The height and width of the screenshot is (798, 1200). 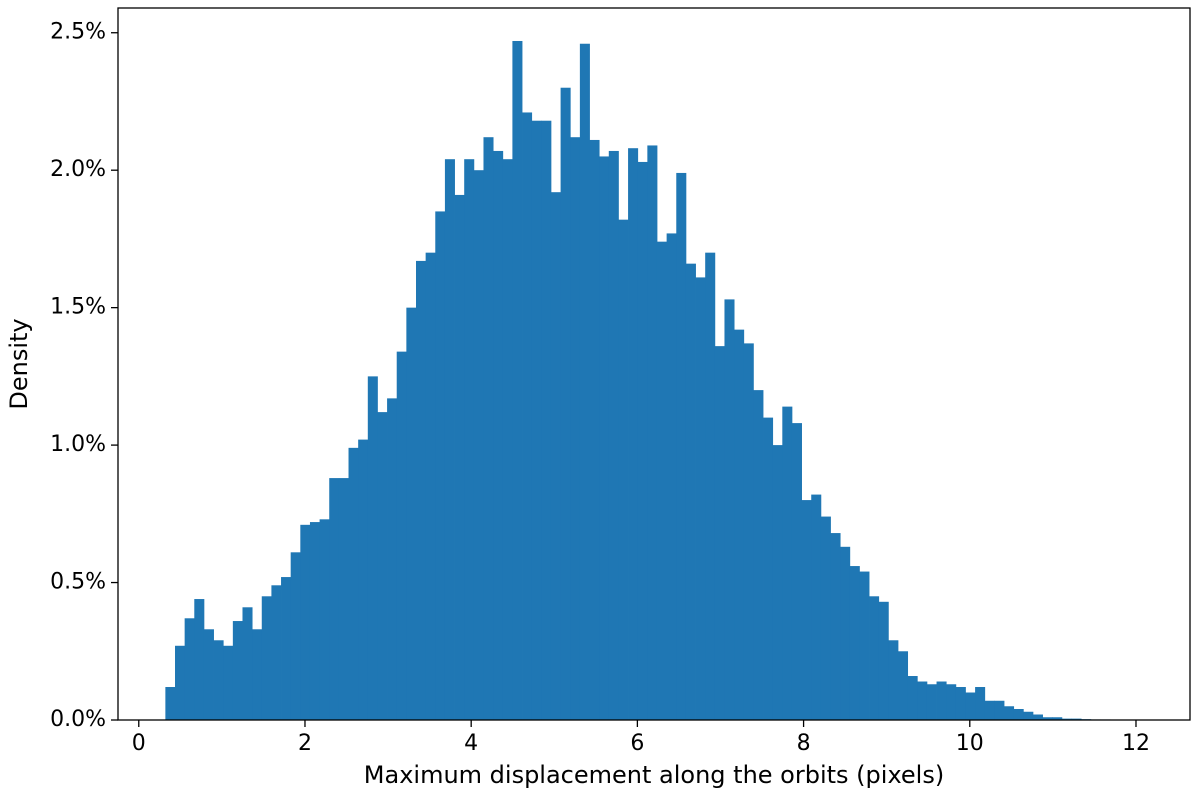 I want to click on y-tick-label: 1.5%, so click(x=78, y=307).